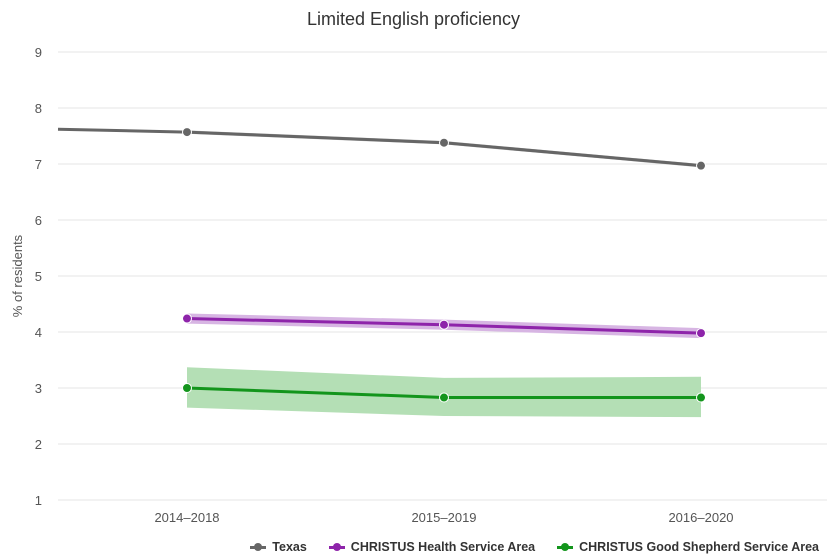 The width and height of the screenshot is (827, 557). What do you see at coordinates (700, 517) in the screenshot?
I see `x-tick-label: 2016–2020` at bounding box center [700, 517].